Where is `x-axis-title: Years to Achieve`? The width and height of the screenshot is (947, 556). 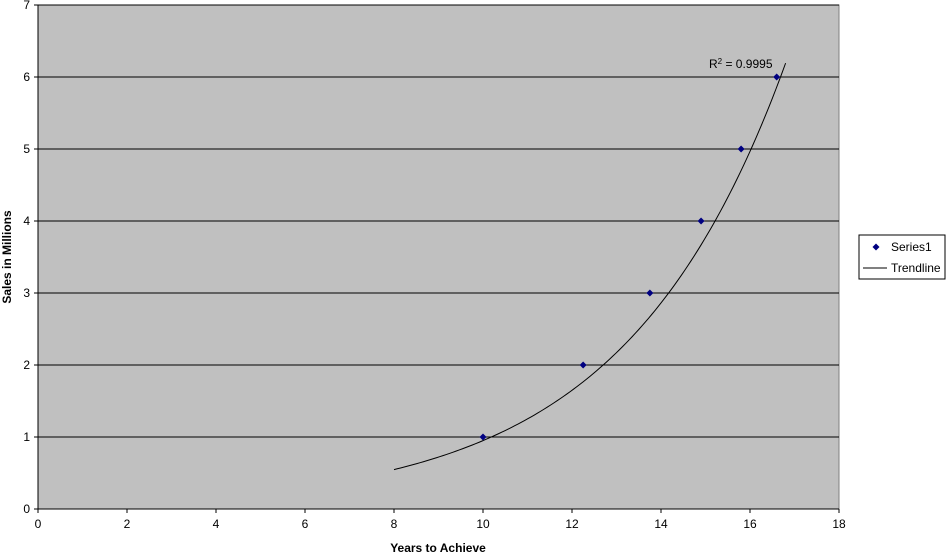 x-axis-title: Years to Achieve is located at coordinates (438, 548).